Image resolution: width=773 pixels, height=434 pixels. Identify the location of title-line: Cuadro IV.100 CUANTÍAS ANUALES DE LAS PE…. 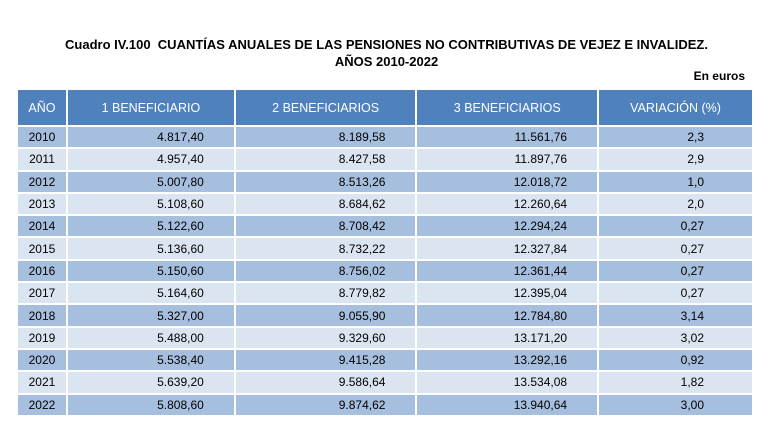
(386, 44).